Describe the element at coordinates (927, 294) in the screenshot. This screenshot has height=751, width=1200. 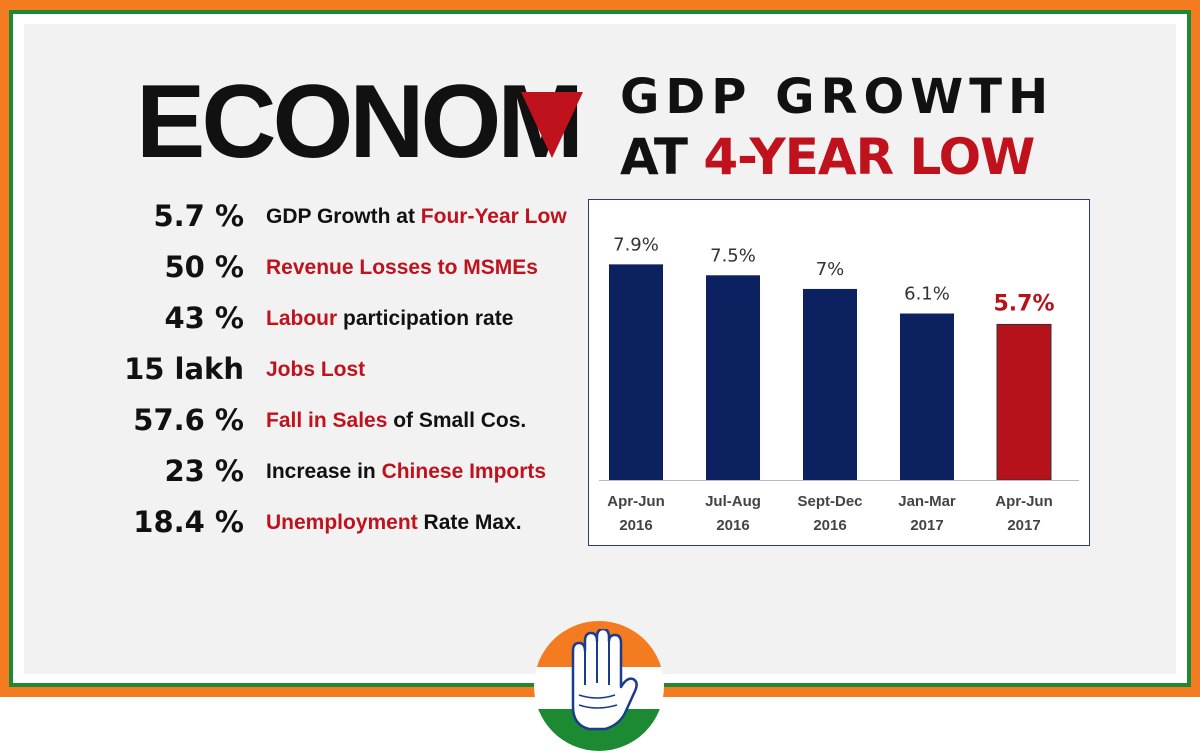
I see `bar-value-label: 6.1%` at that location.